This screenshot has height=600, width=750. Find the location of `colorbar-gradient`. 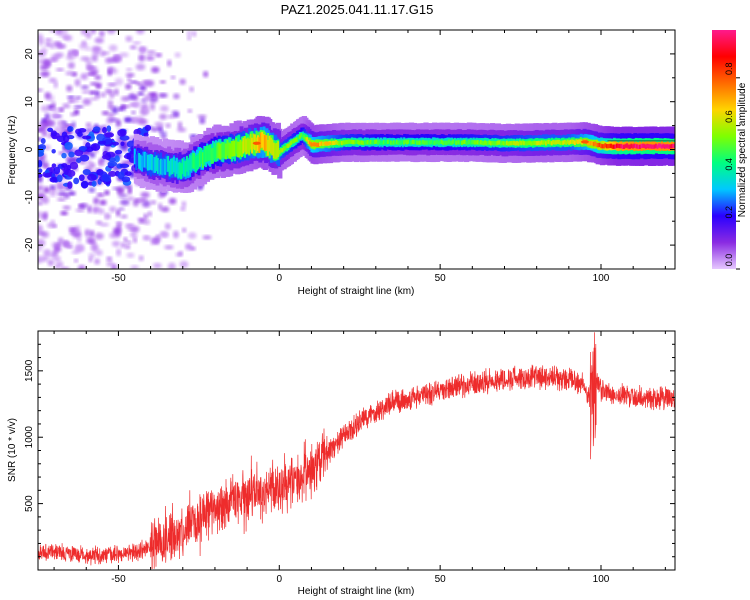

colorbar-gradient is located at coordinates (724, 149).